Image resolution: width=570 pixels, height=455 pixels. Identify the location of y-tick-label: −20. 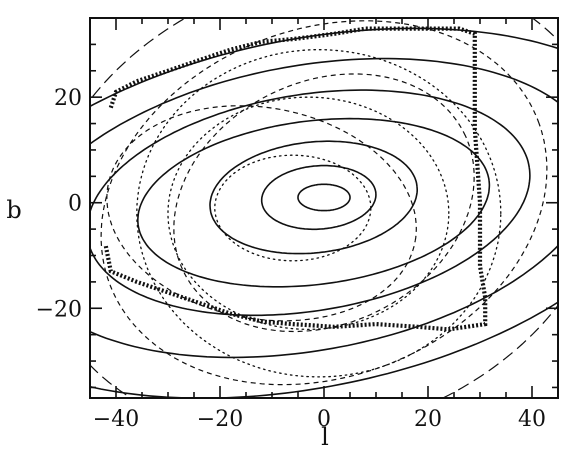
(59, 309).